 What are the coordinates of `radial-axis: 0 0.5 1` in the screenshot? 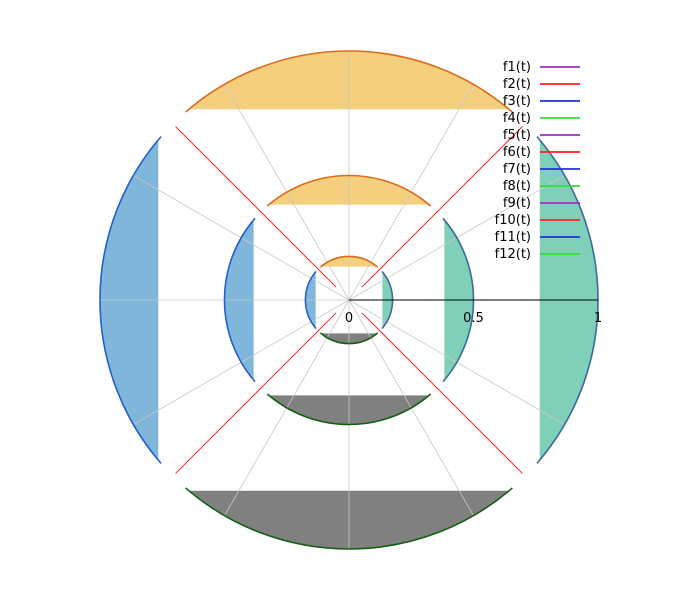 It's located at (473, 312).